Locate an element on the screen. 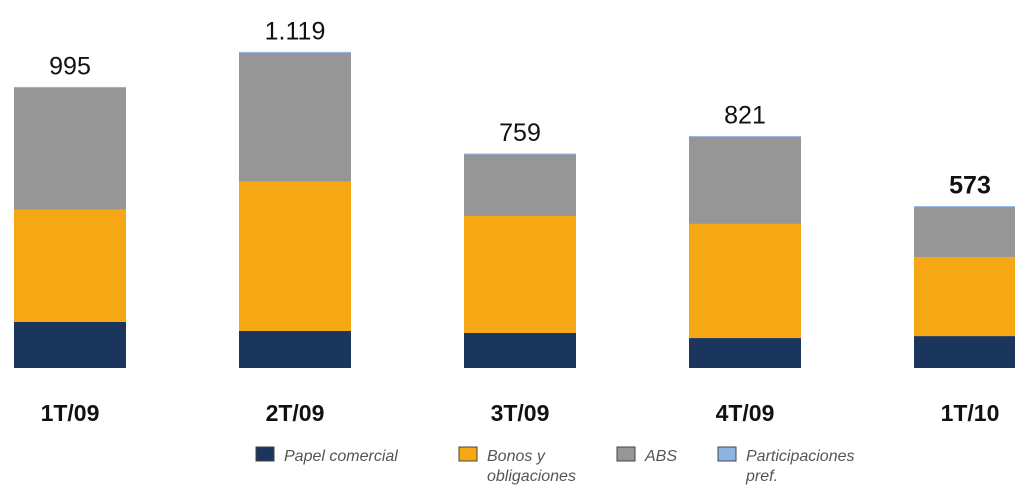 The width and height of the screenshot is (1015, 489). total-label: 821 is located at coordinates (745, 116).